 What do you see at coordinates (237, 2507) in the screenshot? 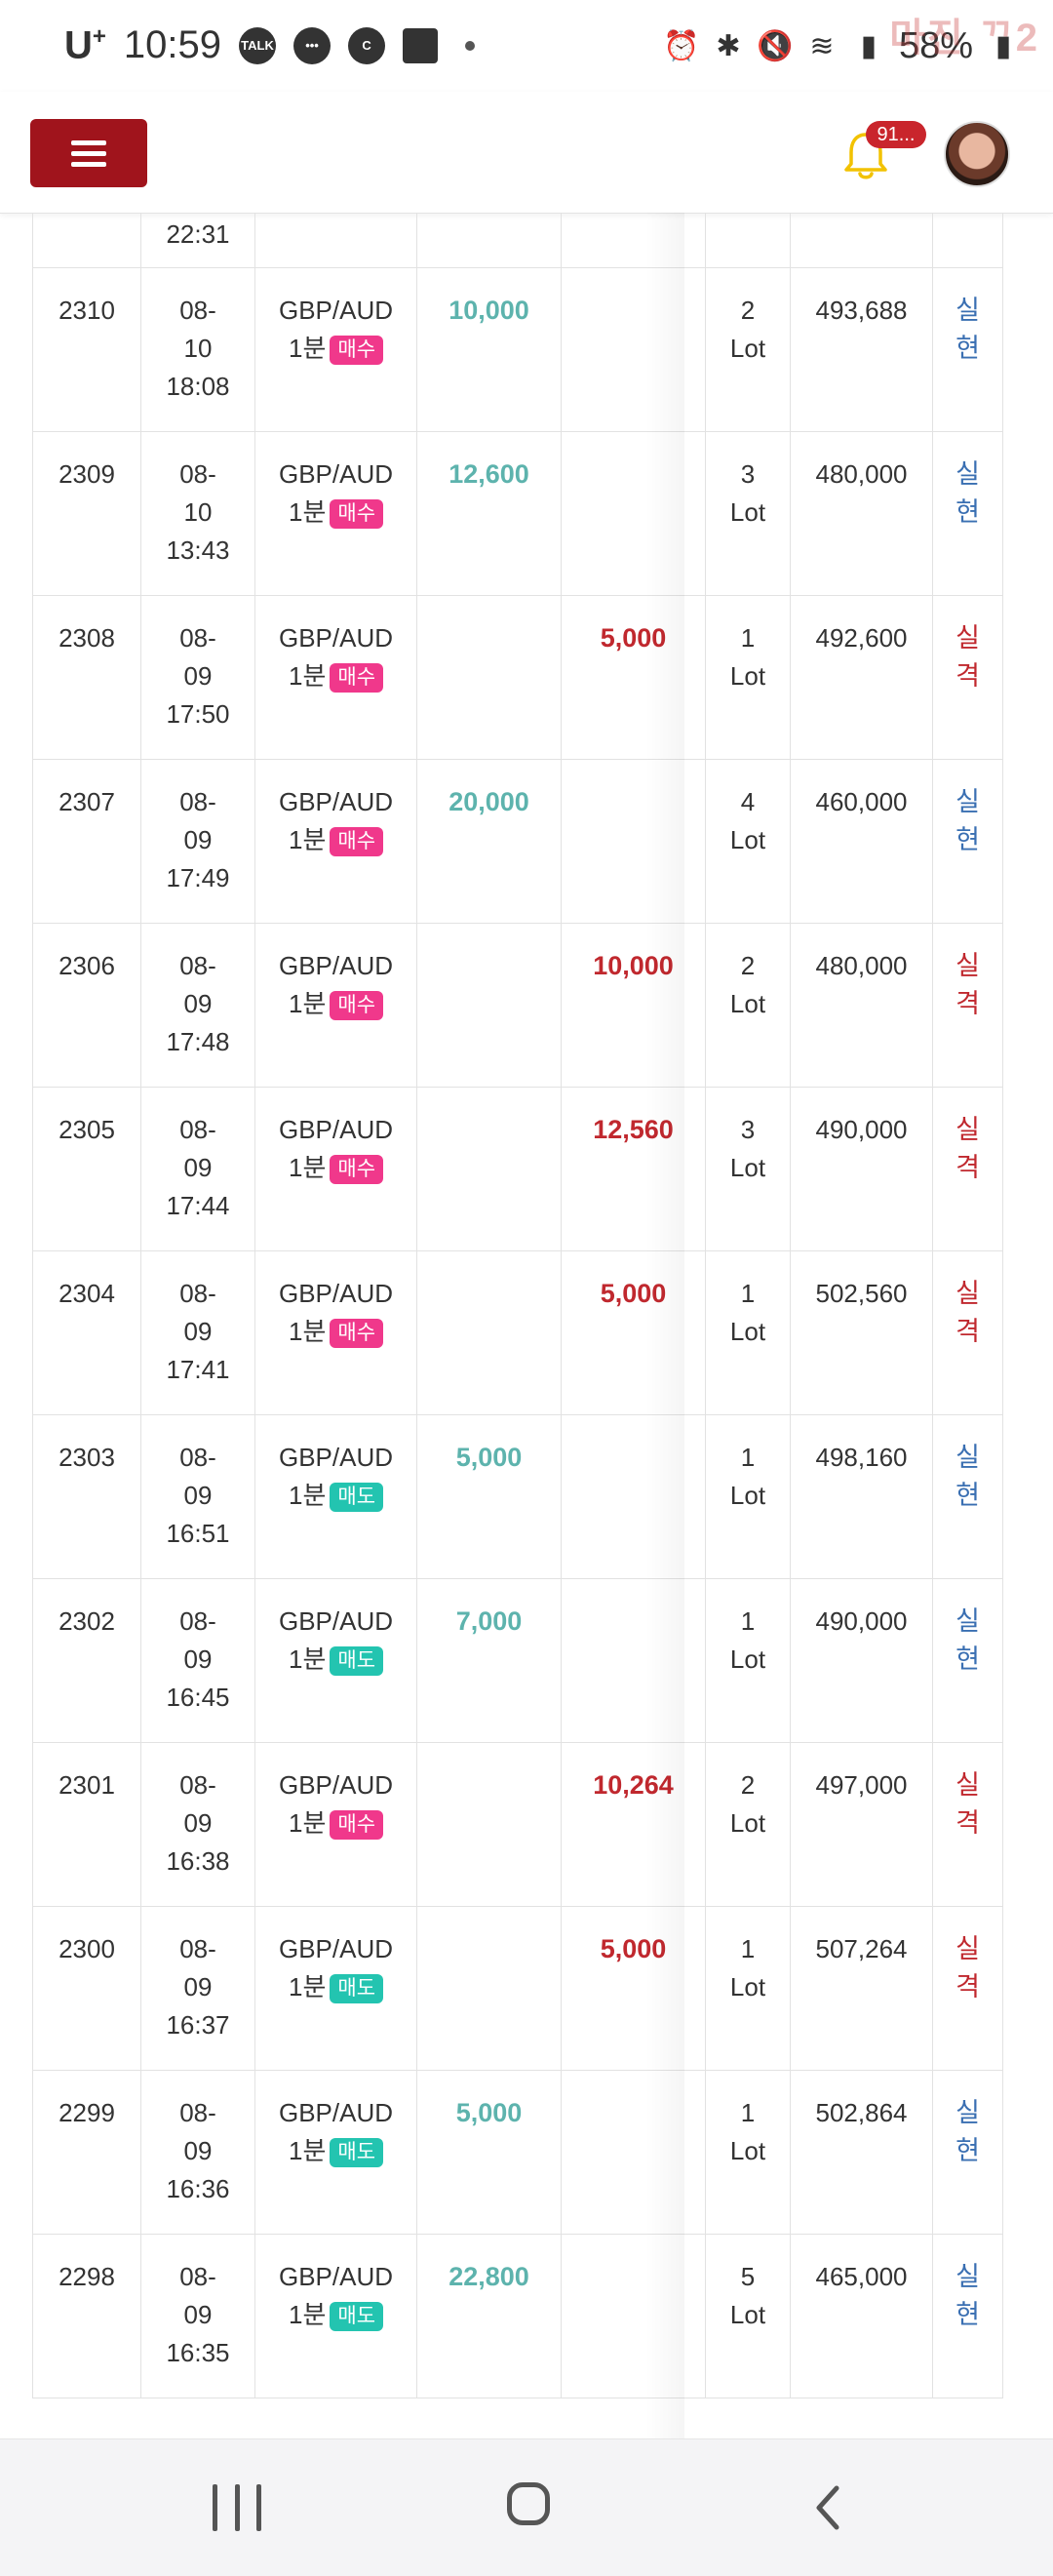
I see `recent-apps-icon` at bounding box center [237, 2507].